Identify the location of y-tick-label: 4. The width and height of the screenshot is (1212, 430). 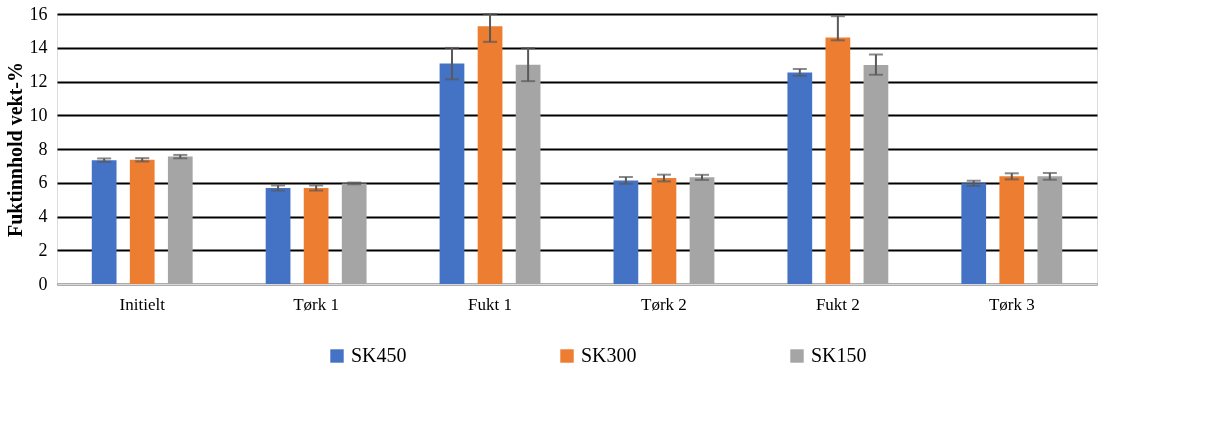
(43, 216).